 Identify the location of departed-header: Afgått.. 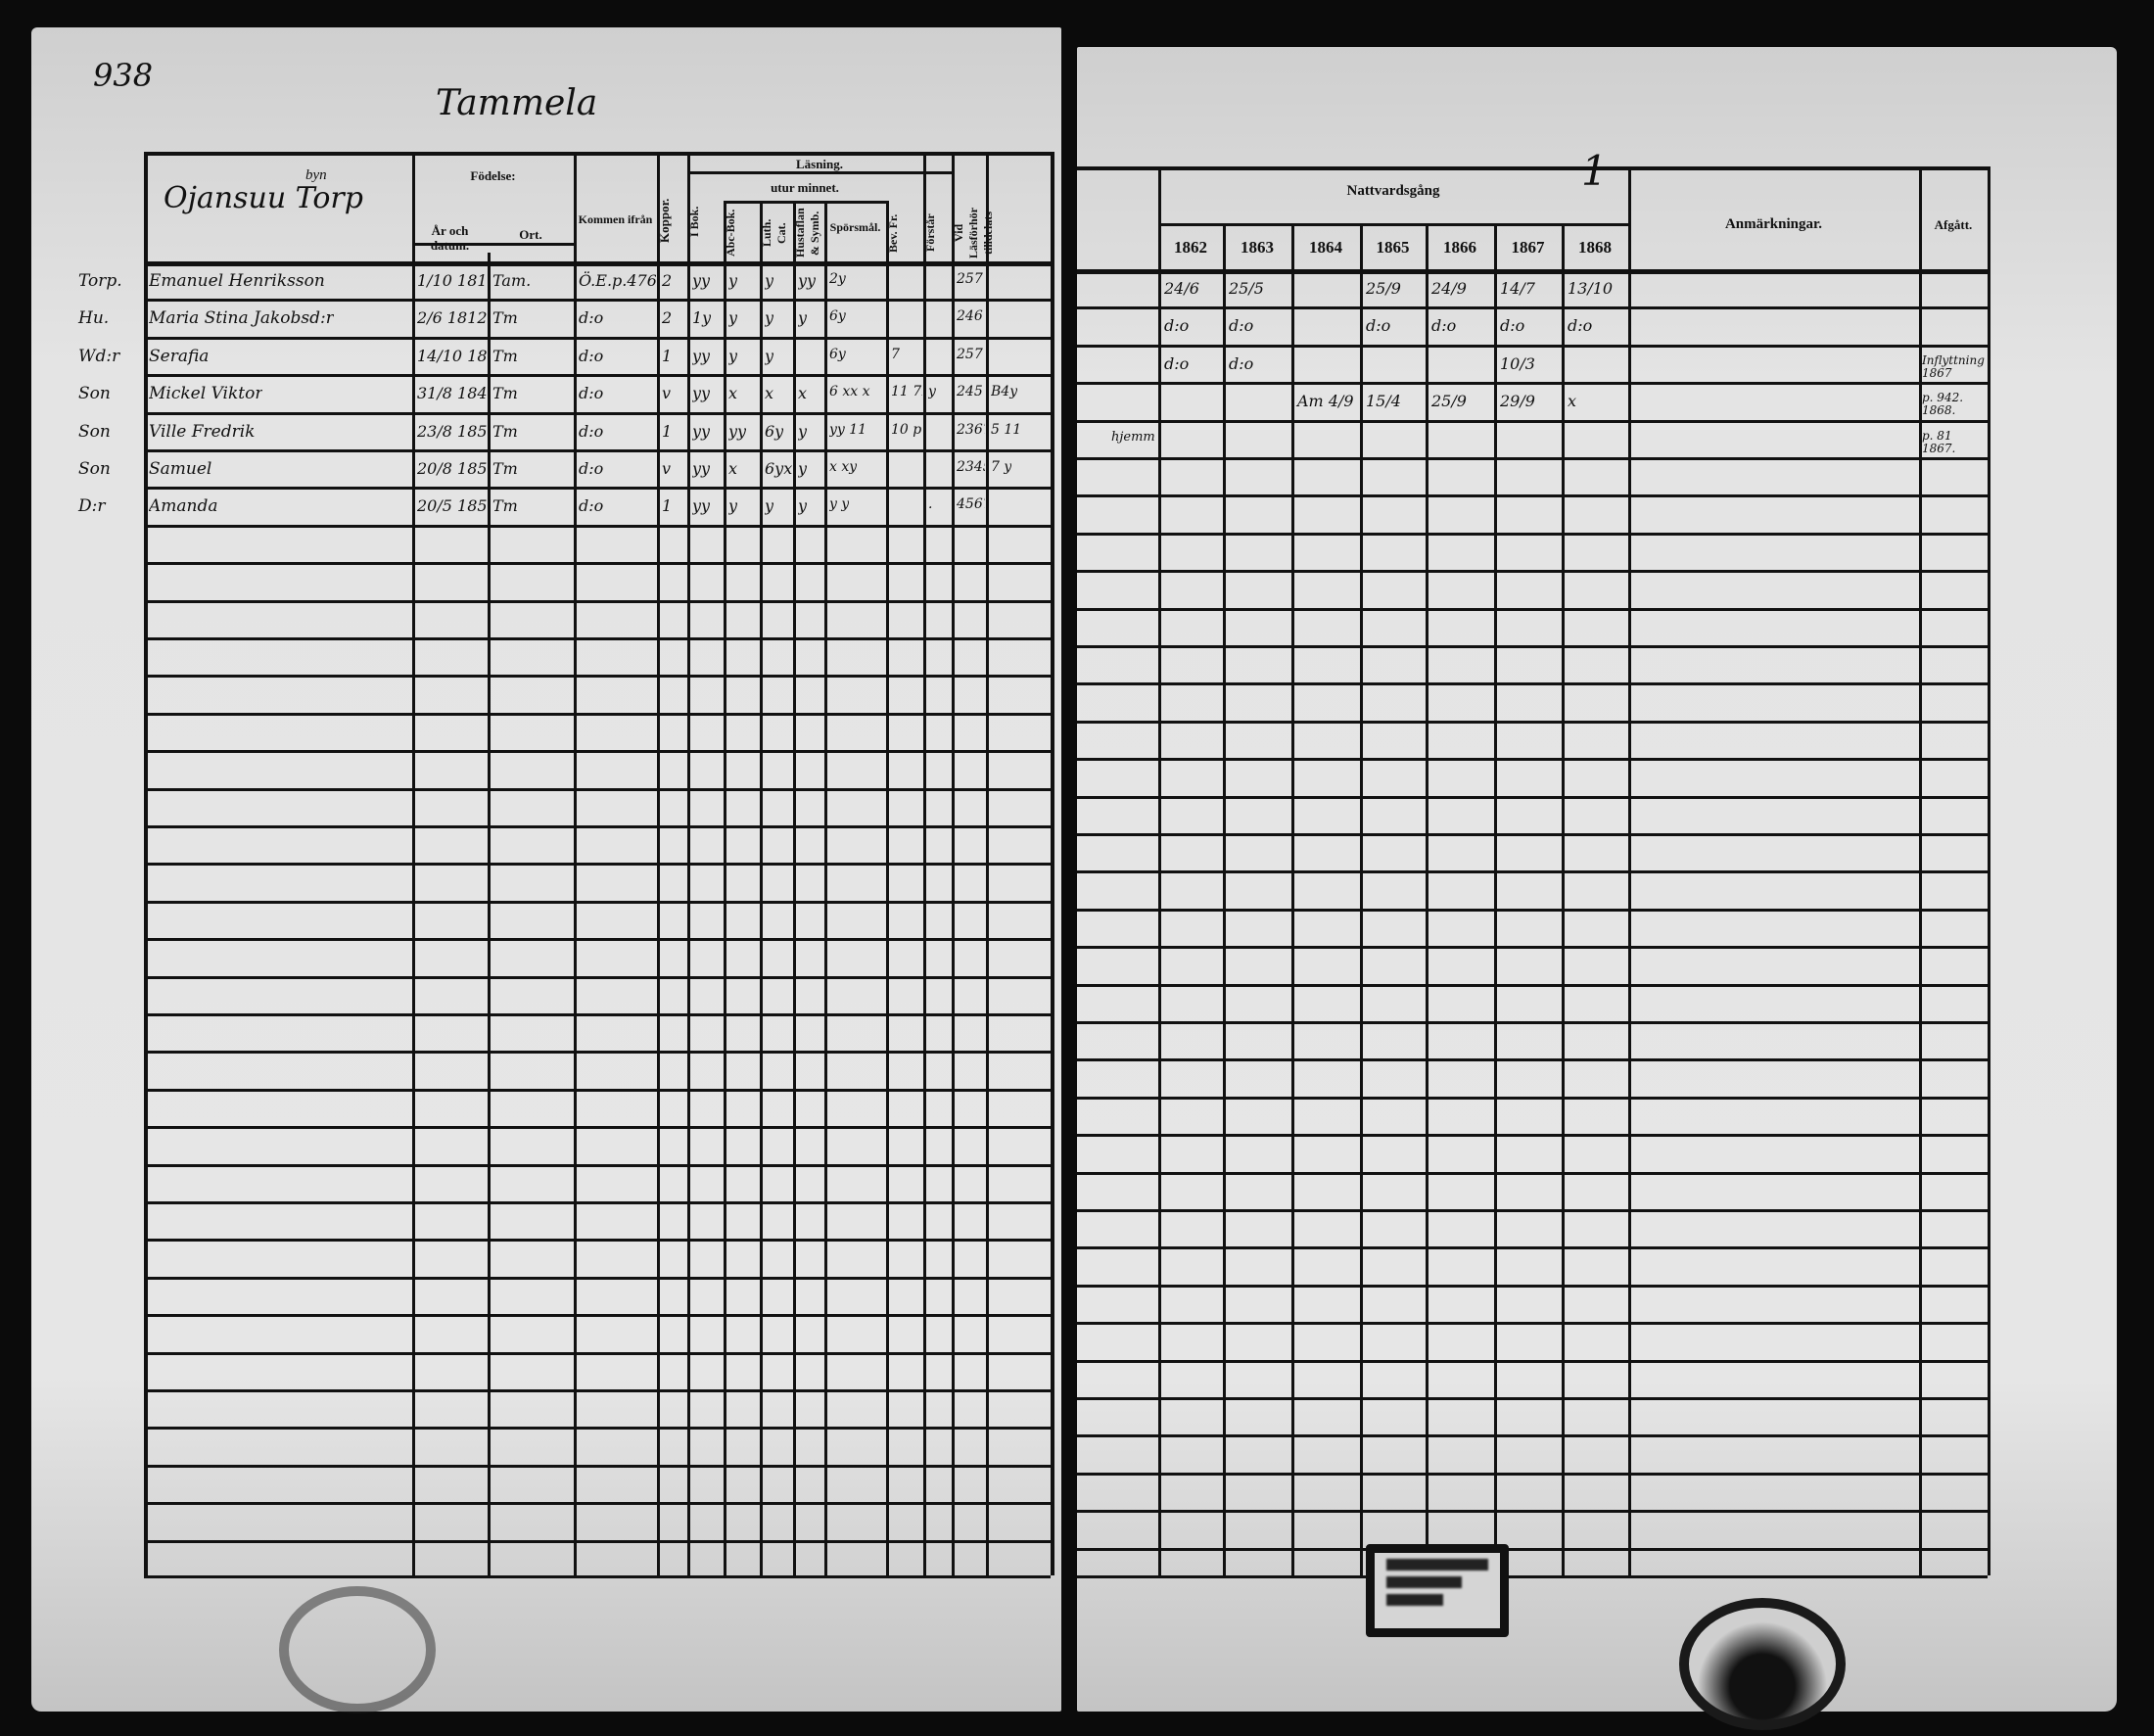
(1953, 224).